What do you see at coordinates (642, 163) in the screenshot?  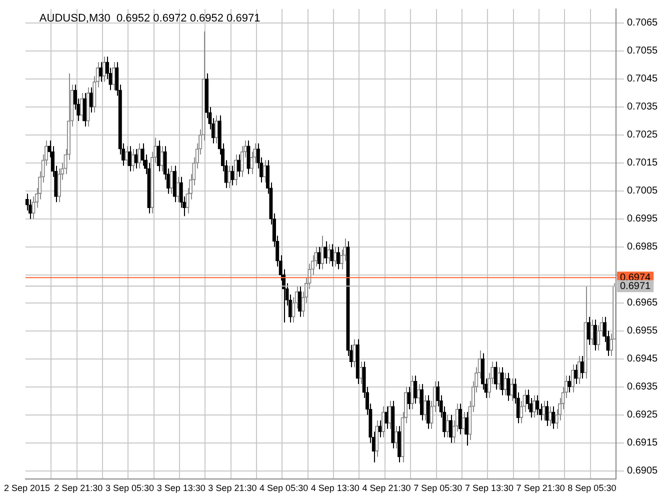 I see `y-tick-label: 0.7015` at bounding box center [642, 163].